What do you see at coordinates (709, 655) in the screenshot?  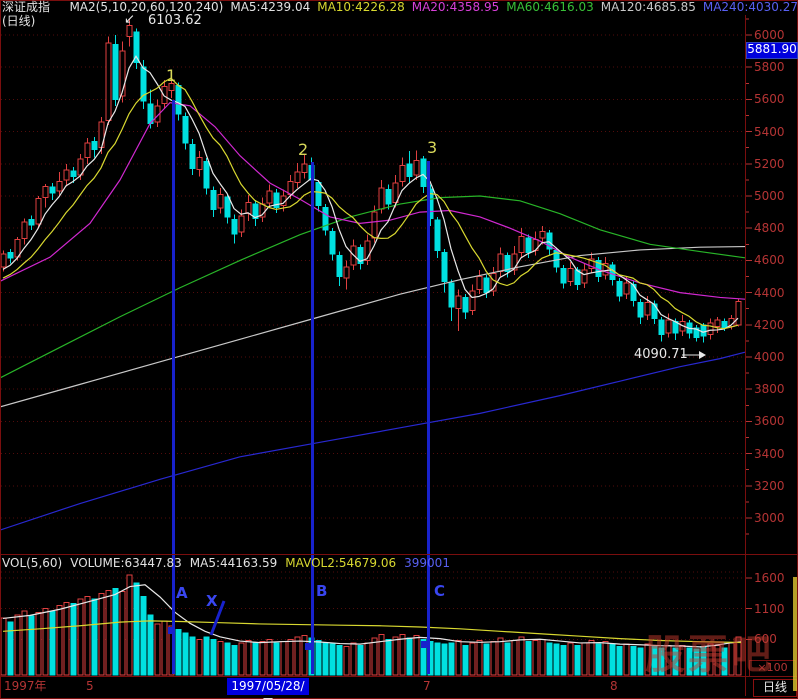 I see `site-watermark: 股票吧` at bounding box center [709, 655].